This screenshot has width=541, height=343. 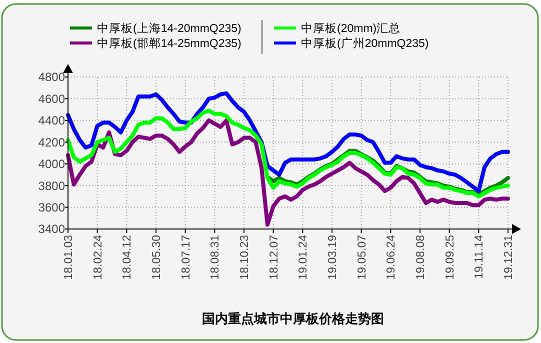 What do you see at coordinates (362, 257) in the screenshot?
I see `x-tick-label: 19.05.07` at bounding box center [362, 257].